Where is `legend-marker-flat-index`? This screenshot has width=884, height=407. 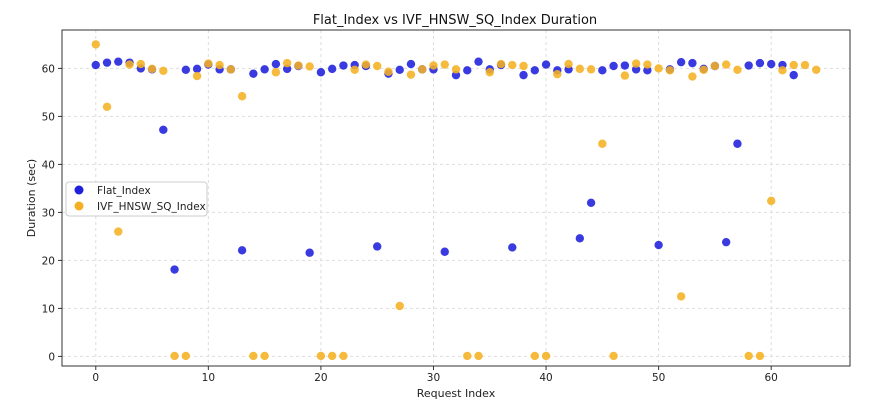
legend-marker-flat-index is located at coordinates (79, 190).